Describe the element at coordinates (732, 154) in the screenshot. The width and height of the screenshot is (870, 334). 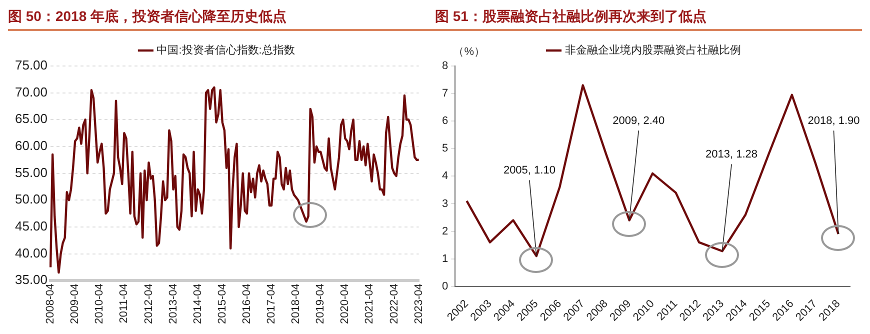
I see `annotation: 2013, 1.28` at that location.